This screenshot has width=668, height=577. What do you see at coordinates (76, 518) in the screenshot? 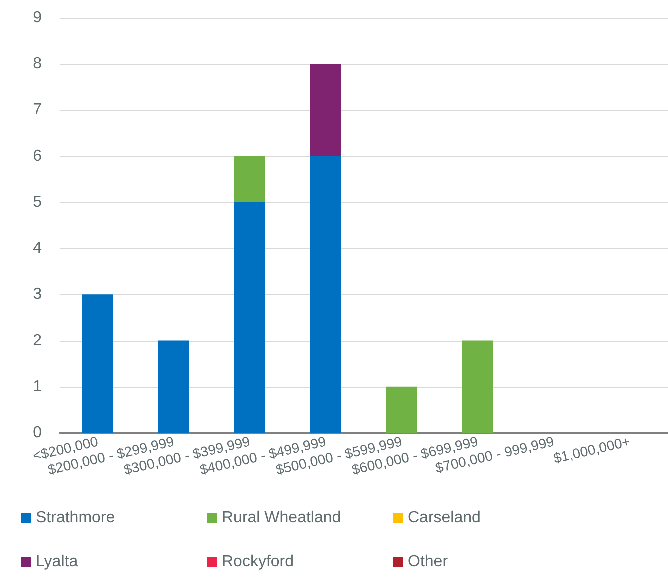
I see `legend-label: Strathmore` at bounding box center [76, 518].